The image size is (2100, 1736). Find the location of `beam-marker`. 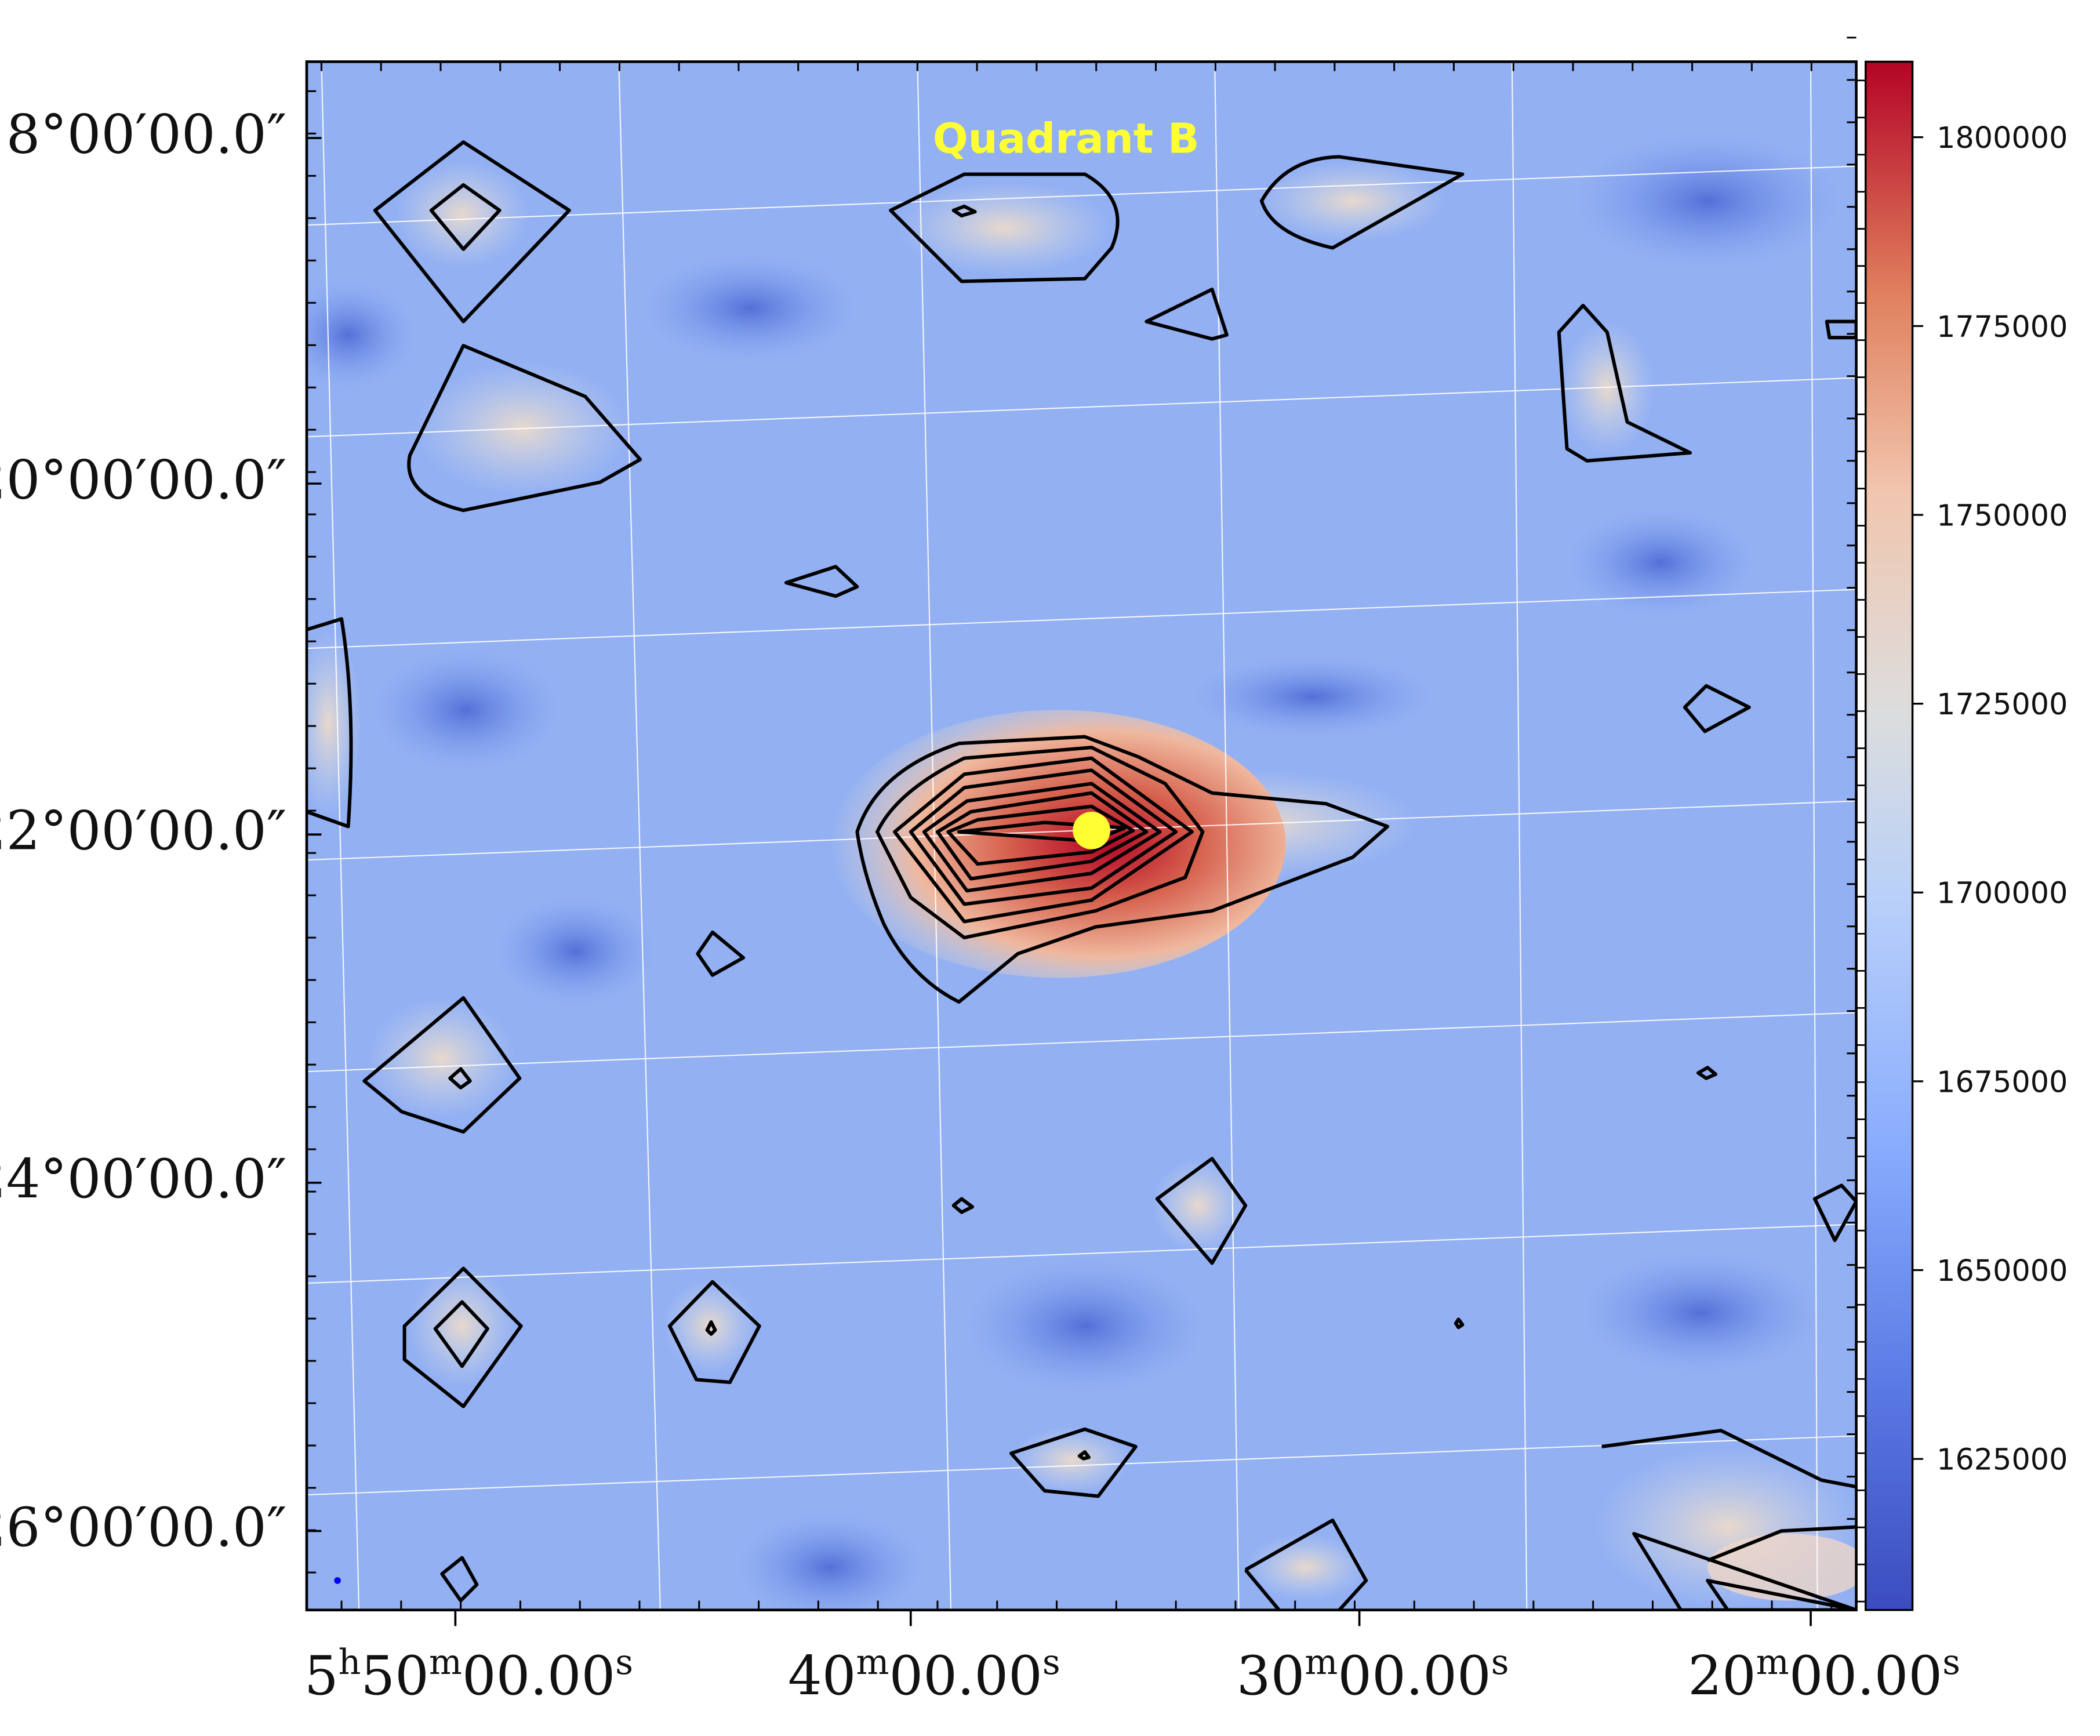

beam-marker is located at coordinates (337, 1580).